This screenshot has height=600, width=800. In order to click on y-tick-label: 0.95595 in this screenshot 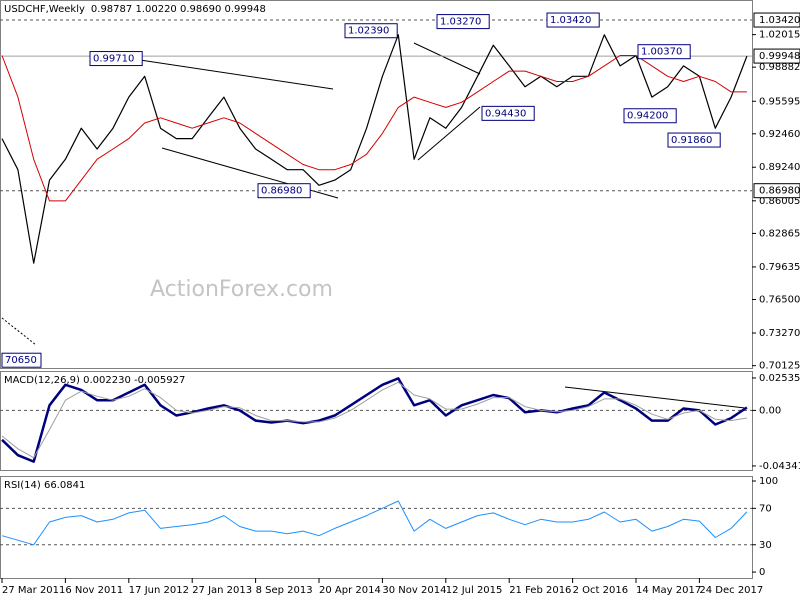, I will do `click(779, 101)`.